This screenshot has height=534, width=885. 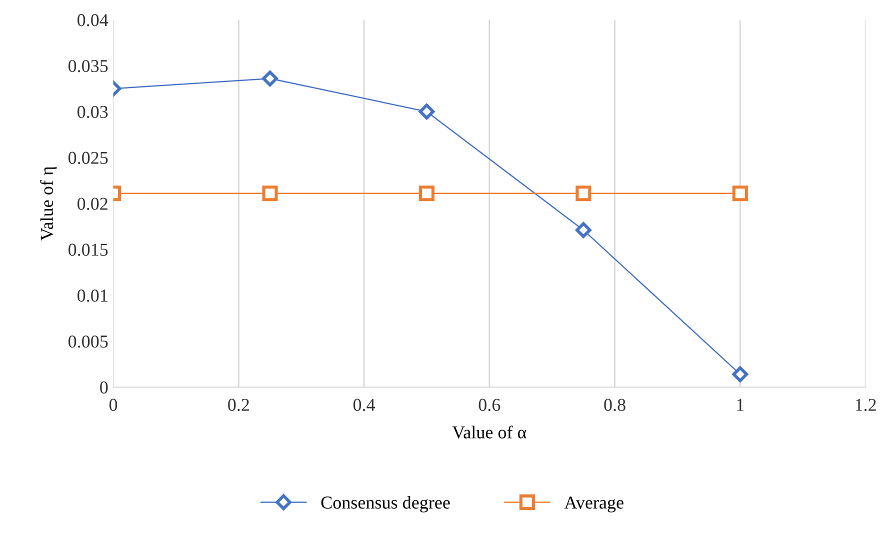 I want to click on y-tick-label: 0.035, so click(x=88, y=66).